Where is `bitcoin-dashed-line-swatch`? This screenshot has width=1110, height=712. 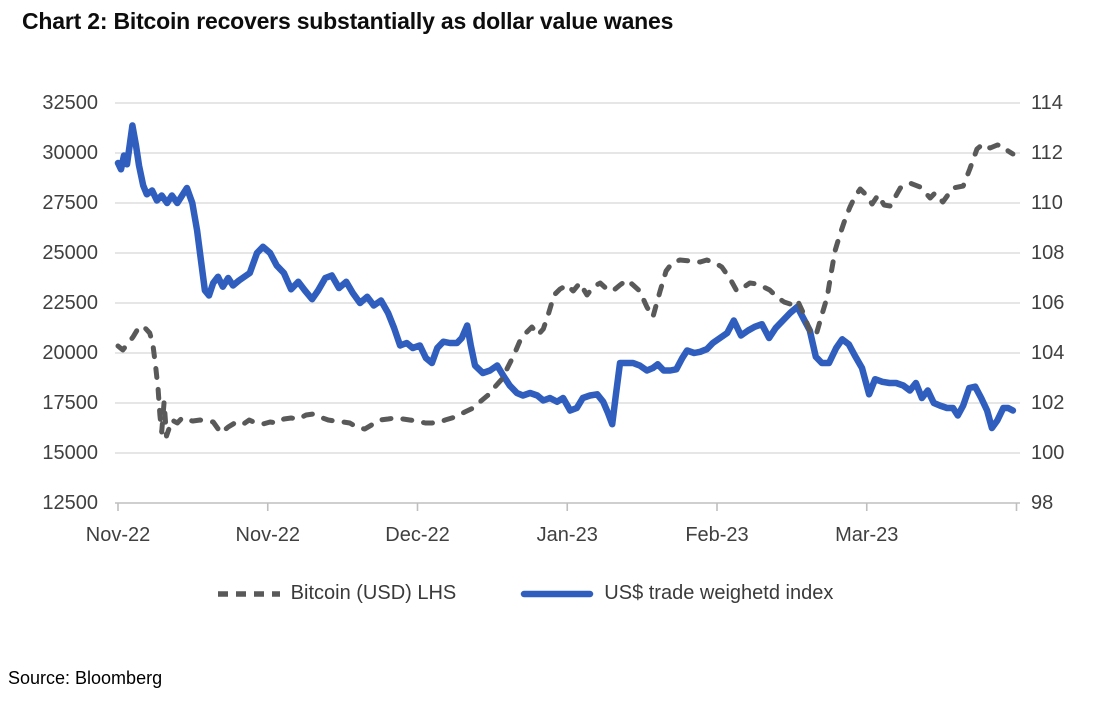 bitcoin-dashed-line-swatch is located at coordinates (248, 593).